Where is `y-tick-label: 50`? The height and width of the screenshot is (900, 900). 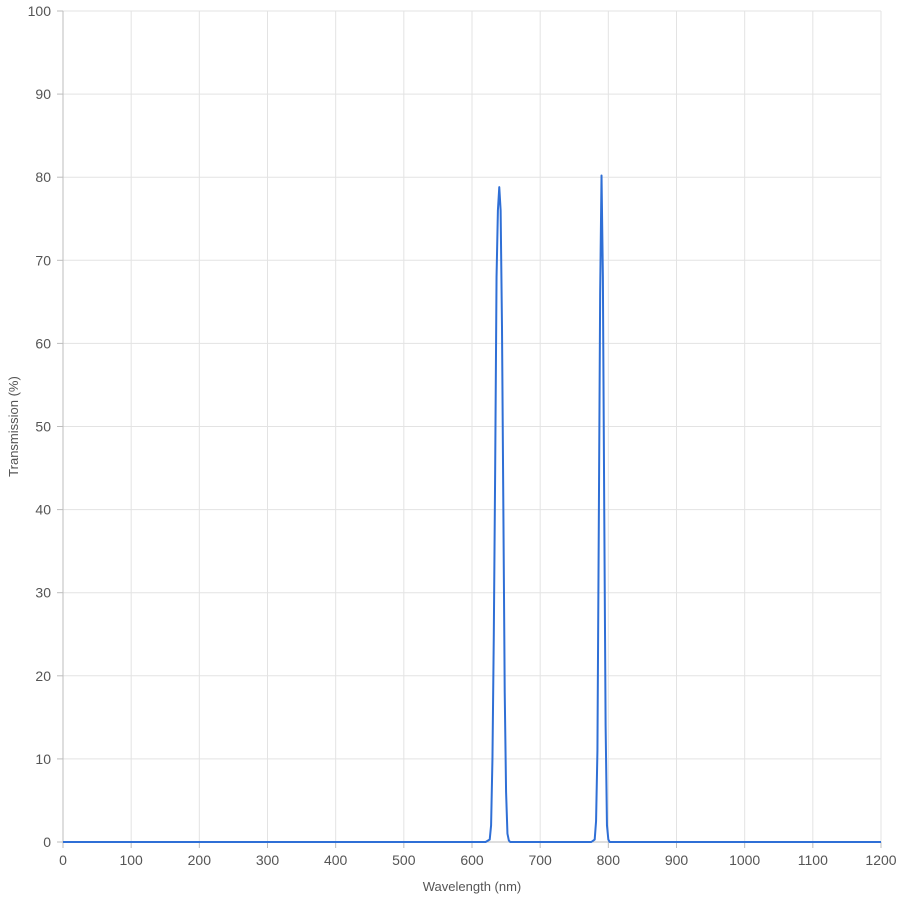 y-tick-label: 50 is located at coordinates (43, 427).